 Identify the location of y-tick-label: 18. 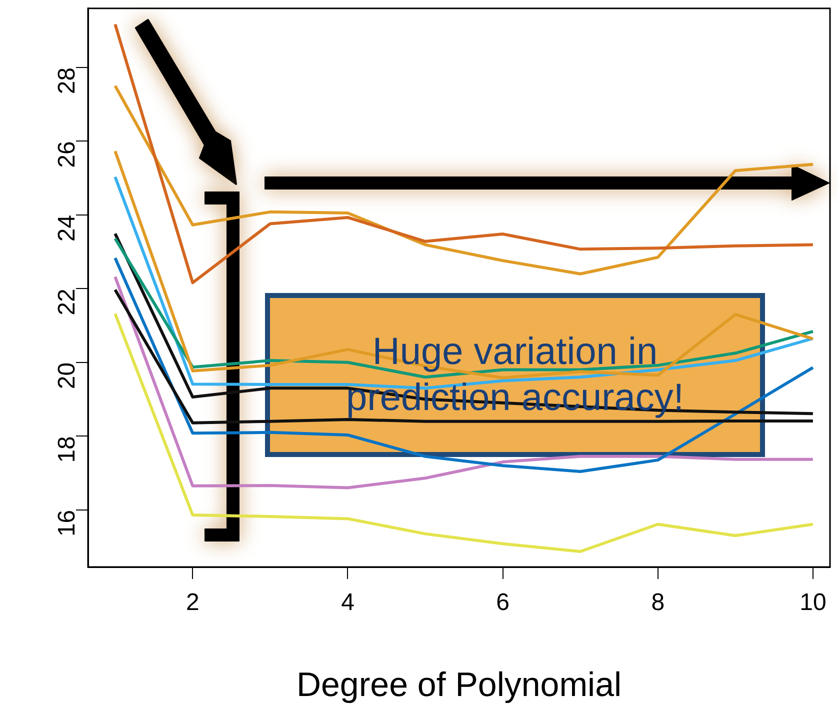
(67, 449).